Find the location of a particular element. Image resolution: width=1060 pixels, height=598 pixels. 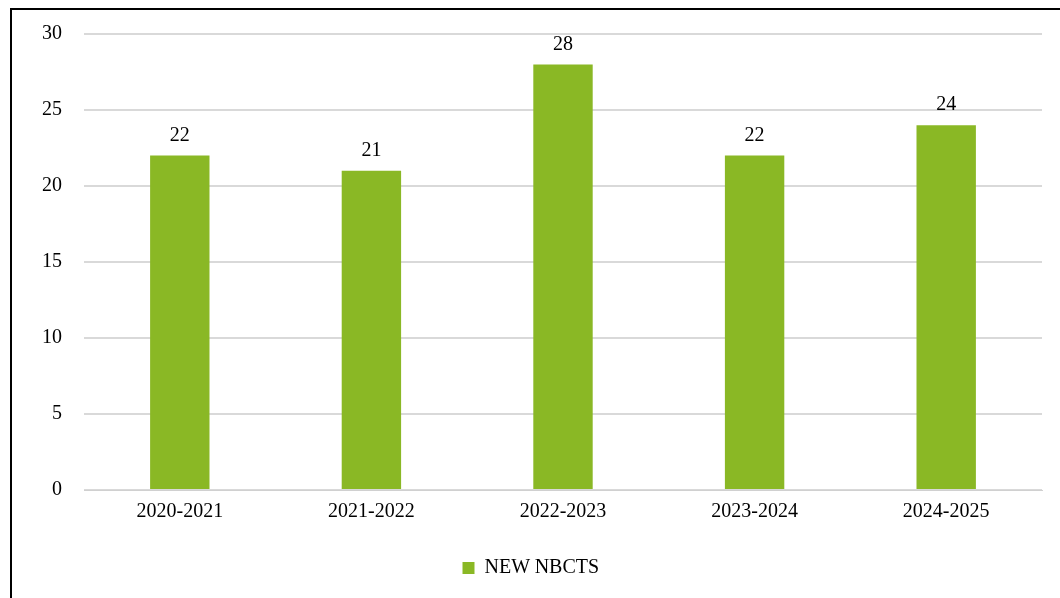

y-tick-label: 25 is located at coordinates (52, 108).